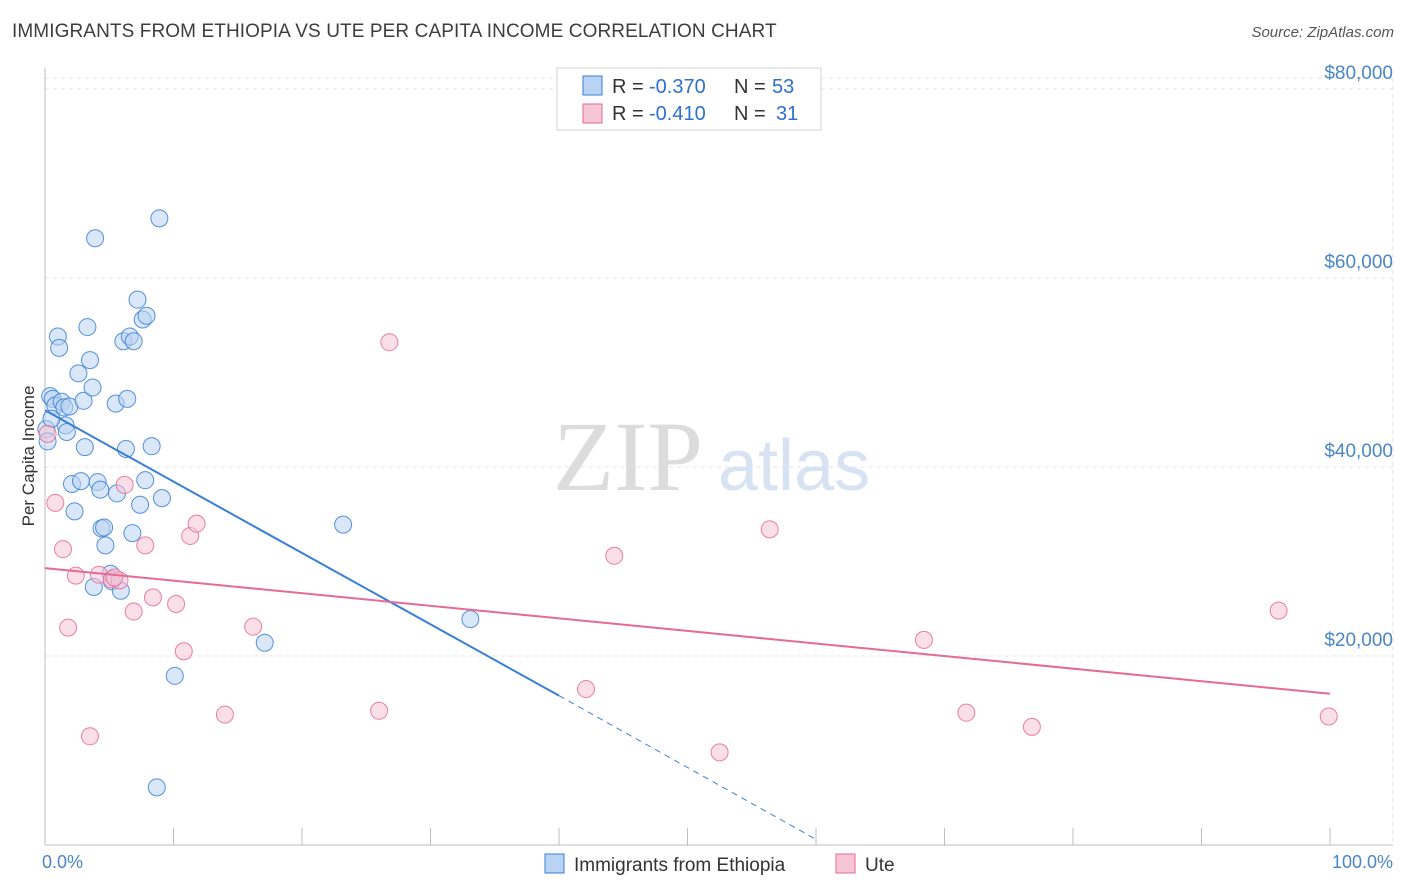 This screenshot has width=1406, height=892. I want to click on legend-swatch-ethiopia, so click(592, 85).